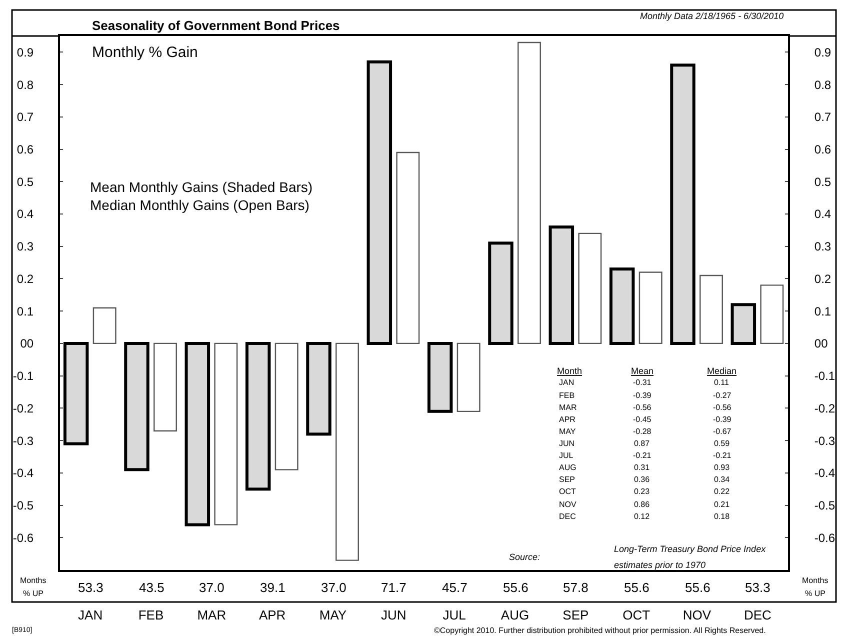 The image size is (848, 644). What do you see at coordinates (23, 505) in the screenshot?
I see `y-tick-label: -0.5` at bounding box center [23, 505].